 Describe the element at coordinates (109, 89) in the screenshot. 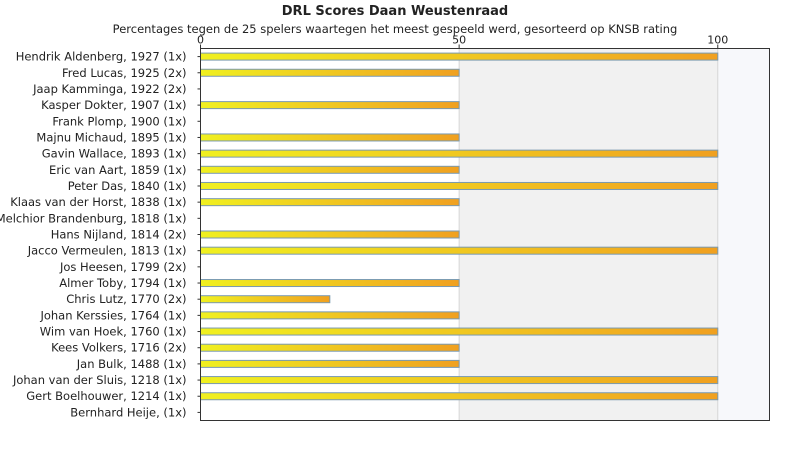

I see `category-label: Jaap Kamminga, 1922 (2x)` at that location.